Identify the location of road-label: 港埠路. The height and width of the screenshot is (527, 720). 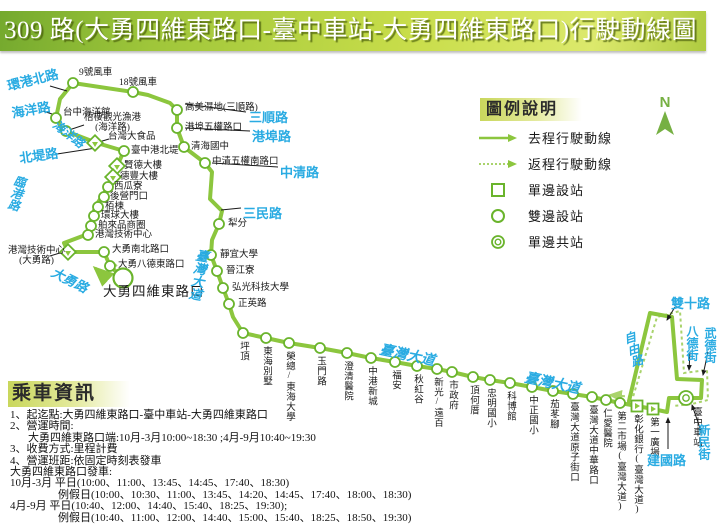
(272, 136).